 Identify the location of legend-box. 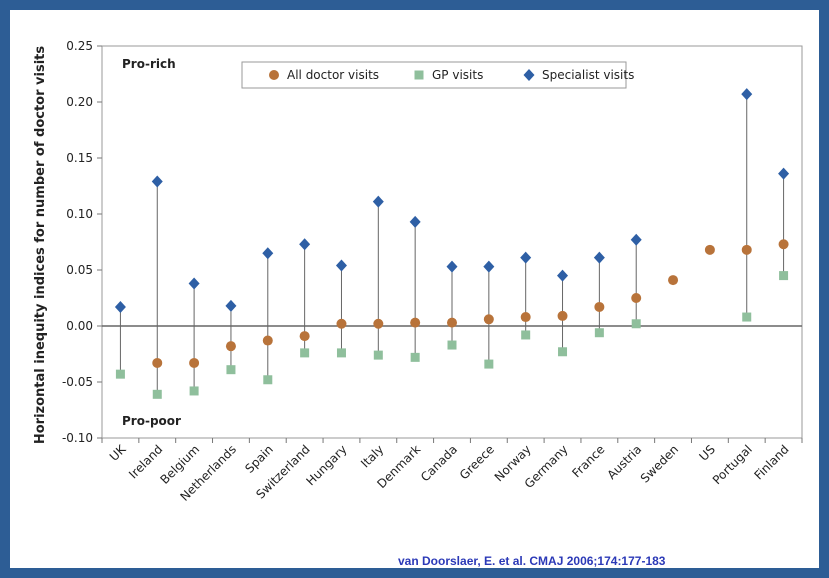
(434, 75).